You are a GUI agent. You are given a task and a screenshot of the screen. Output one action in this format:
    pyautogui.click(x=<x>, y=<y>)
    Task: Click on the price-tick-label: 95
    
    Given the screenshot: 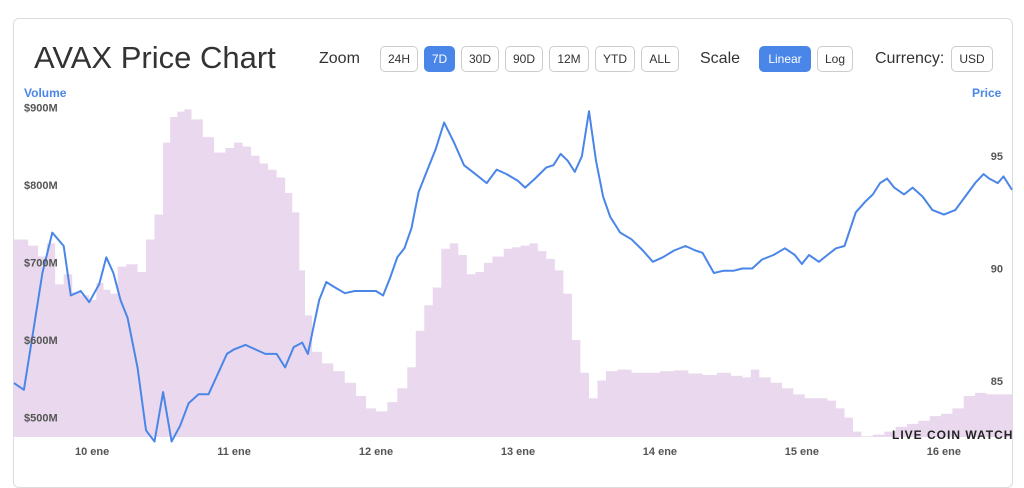 What is the action you would take?
    pyautogui.click(x=997, y=157)
    